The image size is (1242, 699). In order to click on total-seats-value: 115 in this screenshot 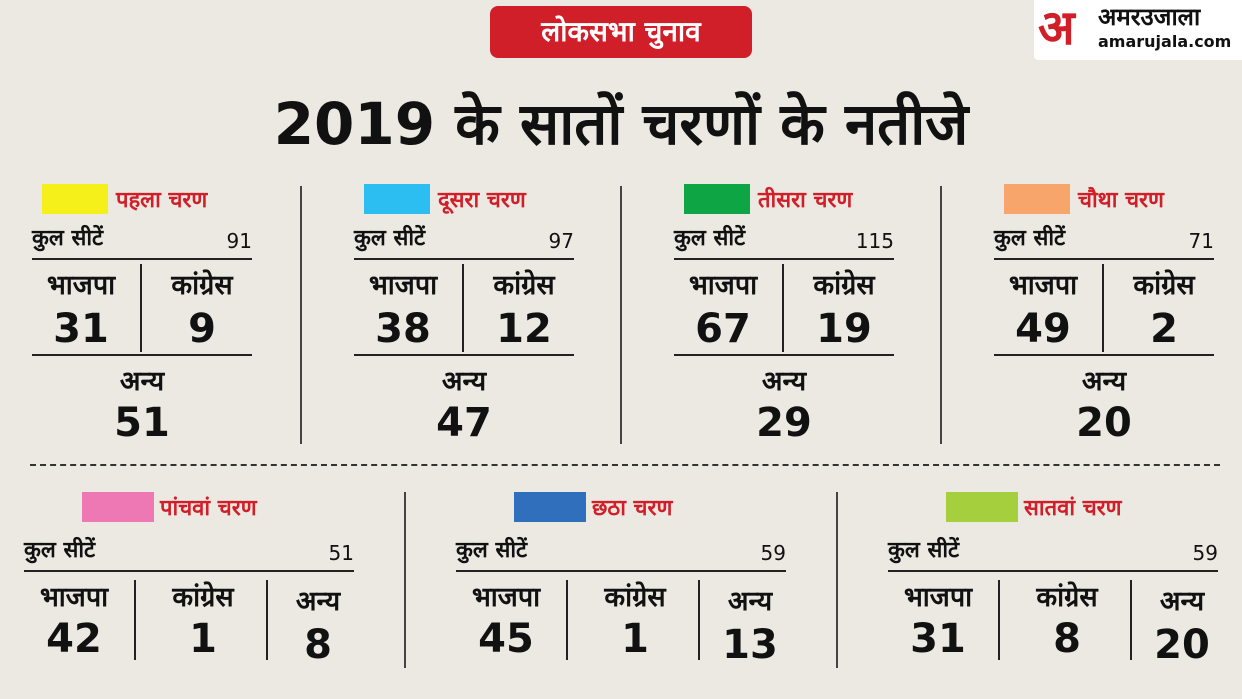, I will do `click(874, 241)`.